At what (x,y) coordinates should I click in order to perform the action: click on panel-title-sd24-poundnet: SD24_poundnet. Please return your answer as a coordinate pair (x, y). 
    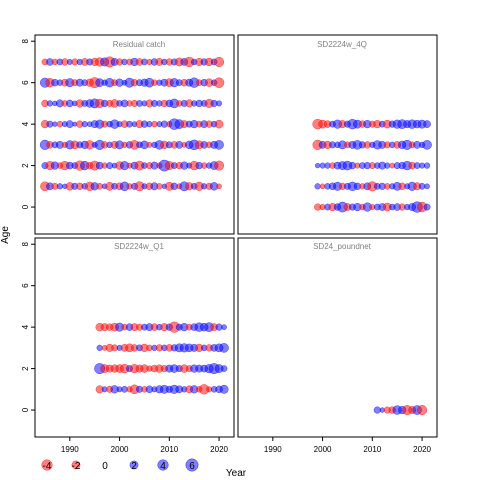
    Looking at the image, I should click on (342, 246).